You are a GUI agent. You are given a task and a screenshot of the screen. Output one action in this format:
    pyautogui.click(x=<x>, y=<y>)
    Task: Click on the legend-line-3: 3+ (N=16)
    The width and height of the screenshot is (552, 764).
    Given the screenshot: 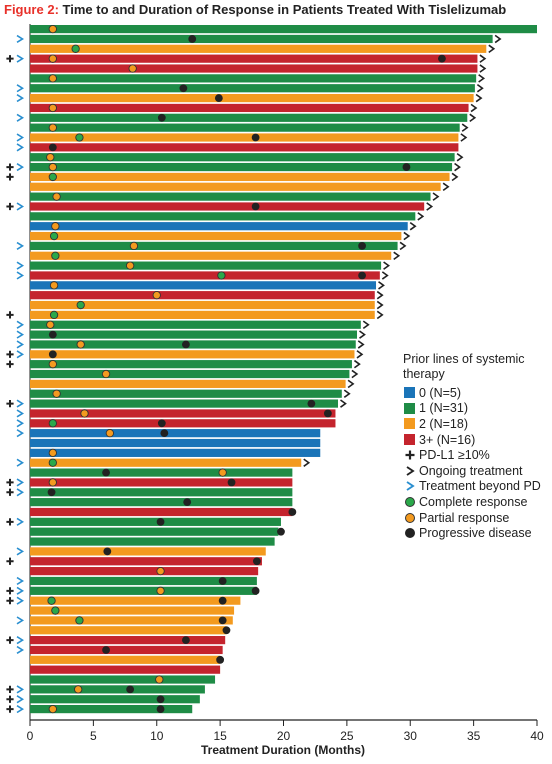 What is the action you would take?
    pyautogui.click(x=477, y=440)
    